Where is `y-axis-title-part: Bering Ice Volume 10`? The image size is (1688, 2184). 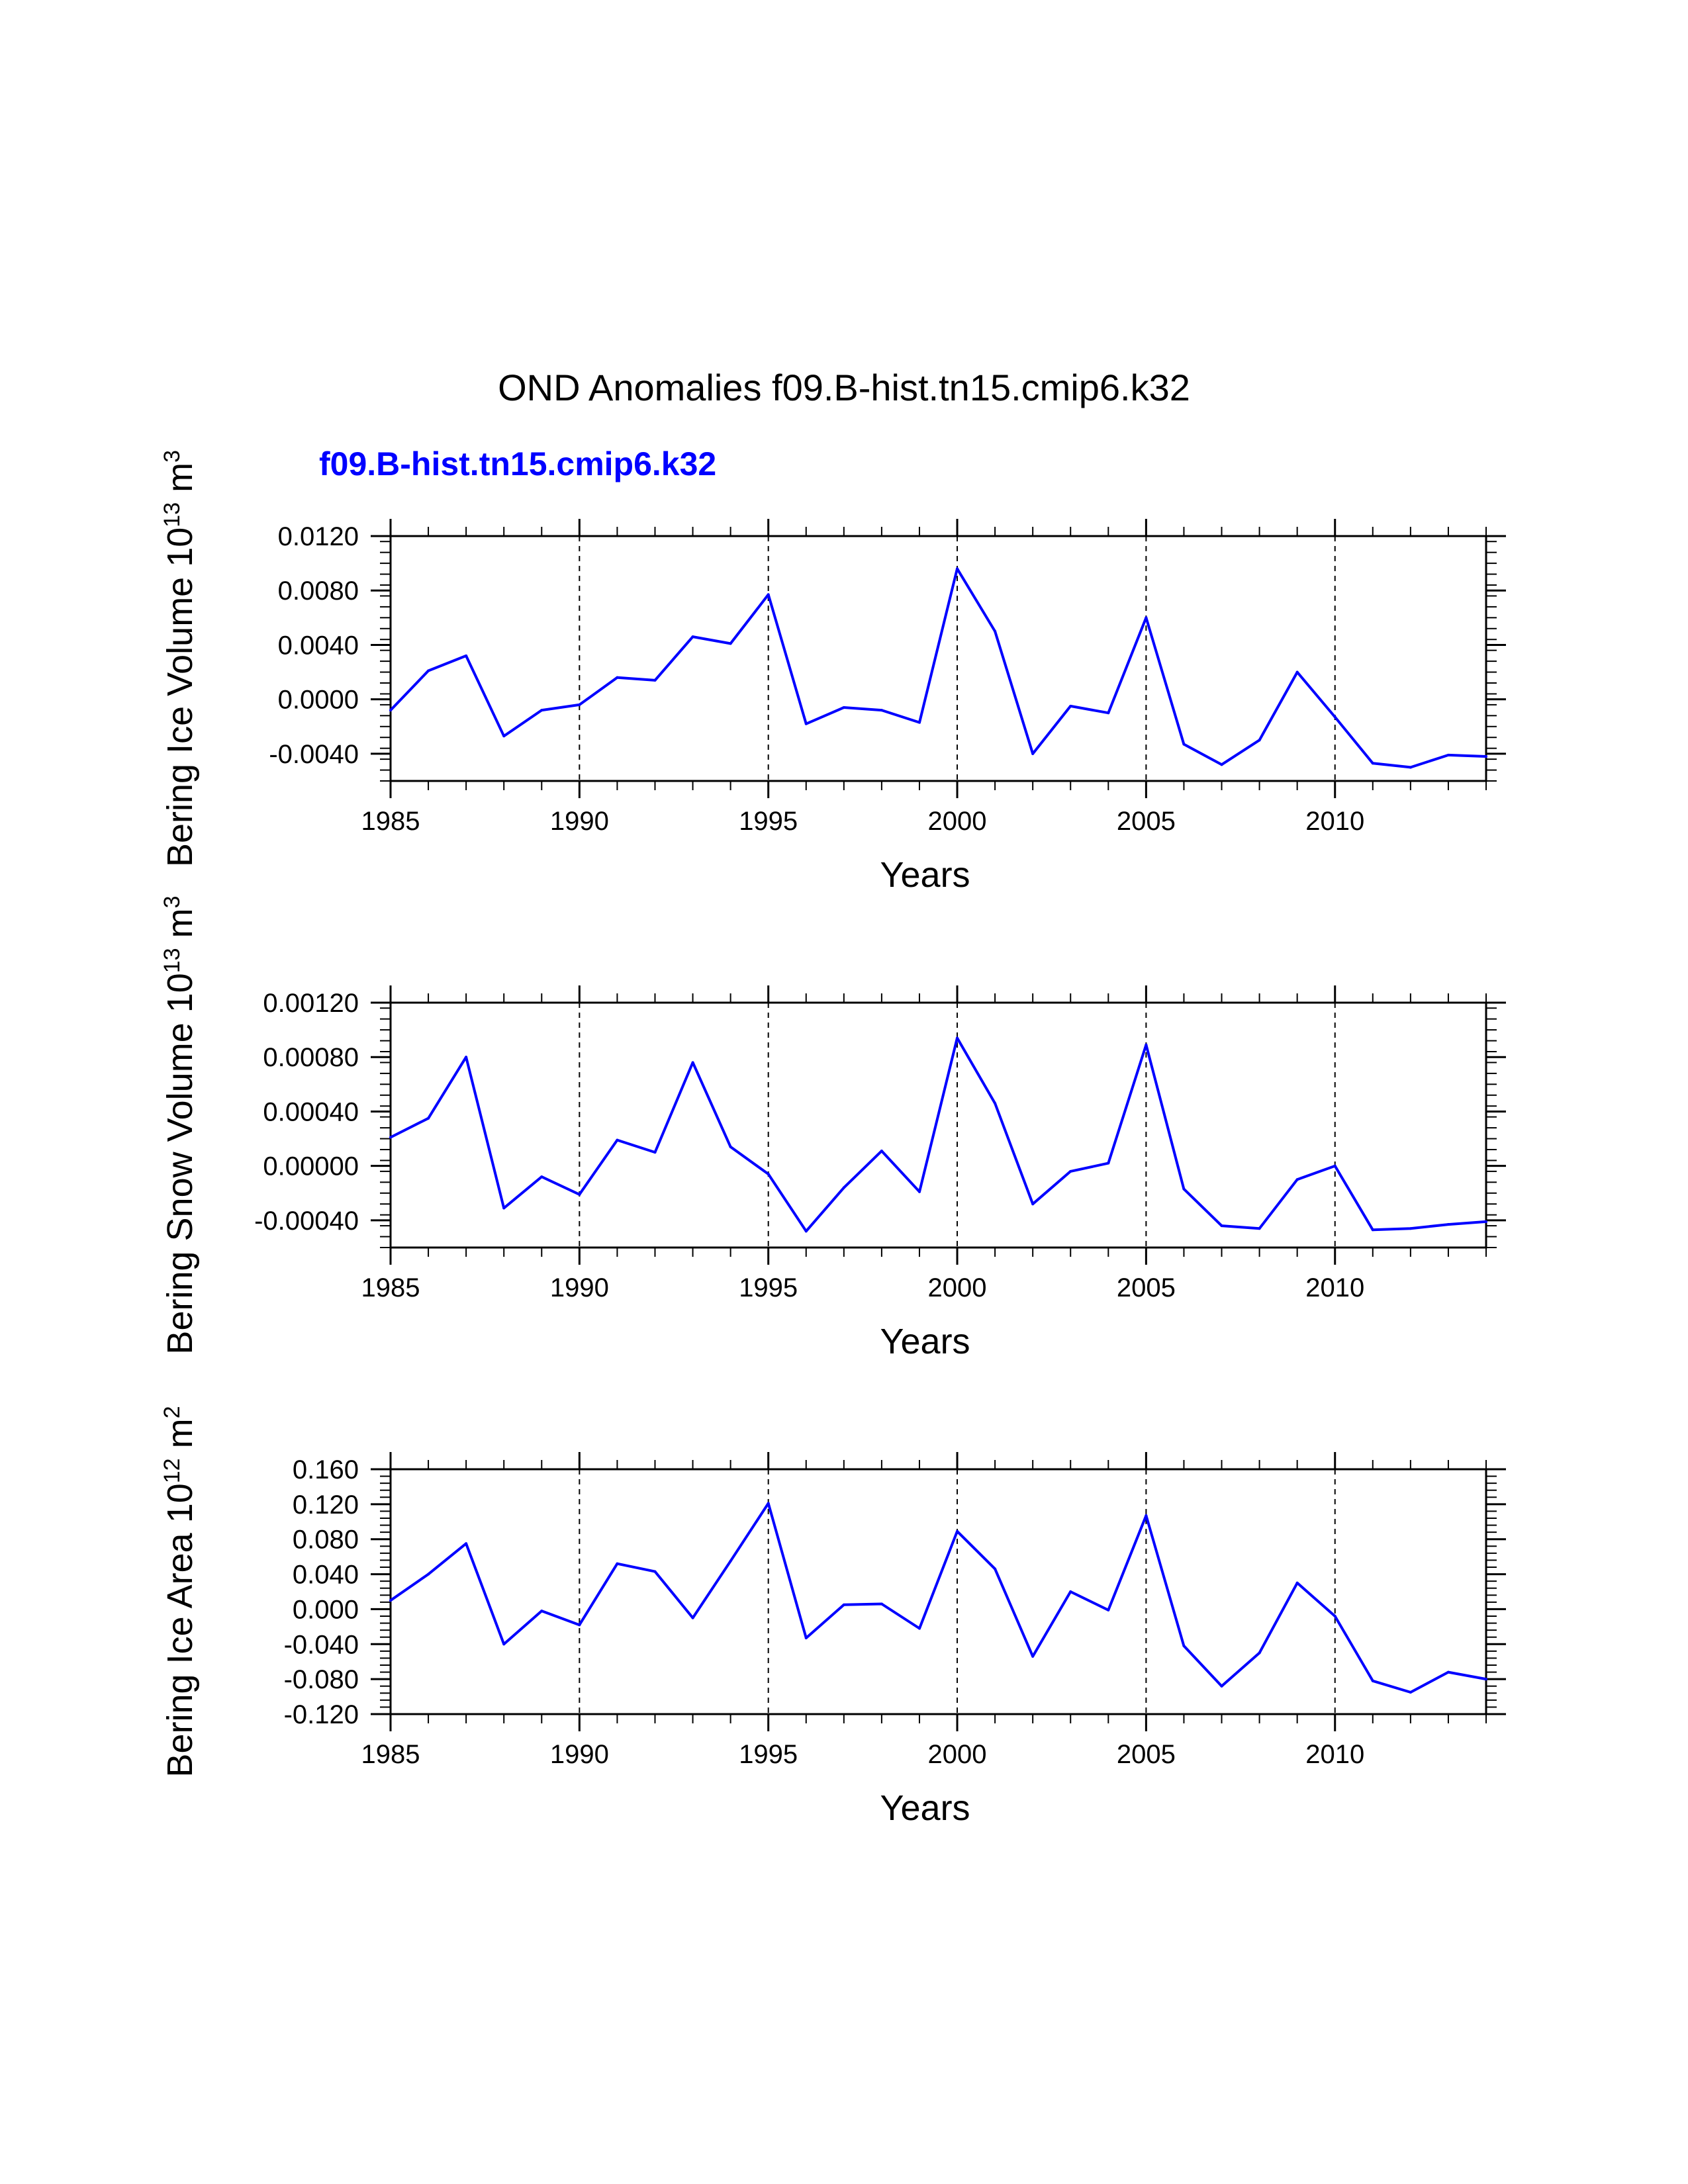 y-axis-title-part: Bering Ice Volume 10 is located at coordinates (180, 697).